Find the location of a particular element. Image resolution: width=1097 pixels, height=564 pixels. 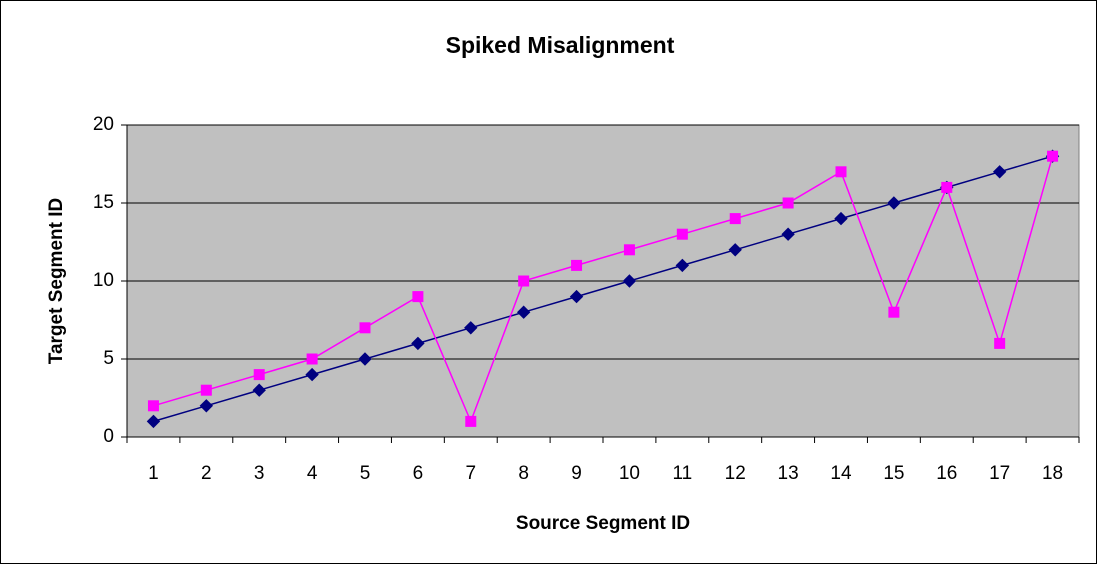

x-tick-label: 7 is located at coordinates (470, 473).